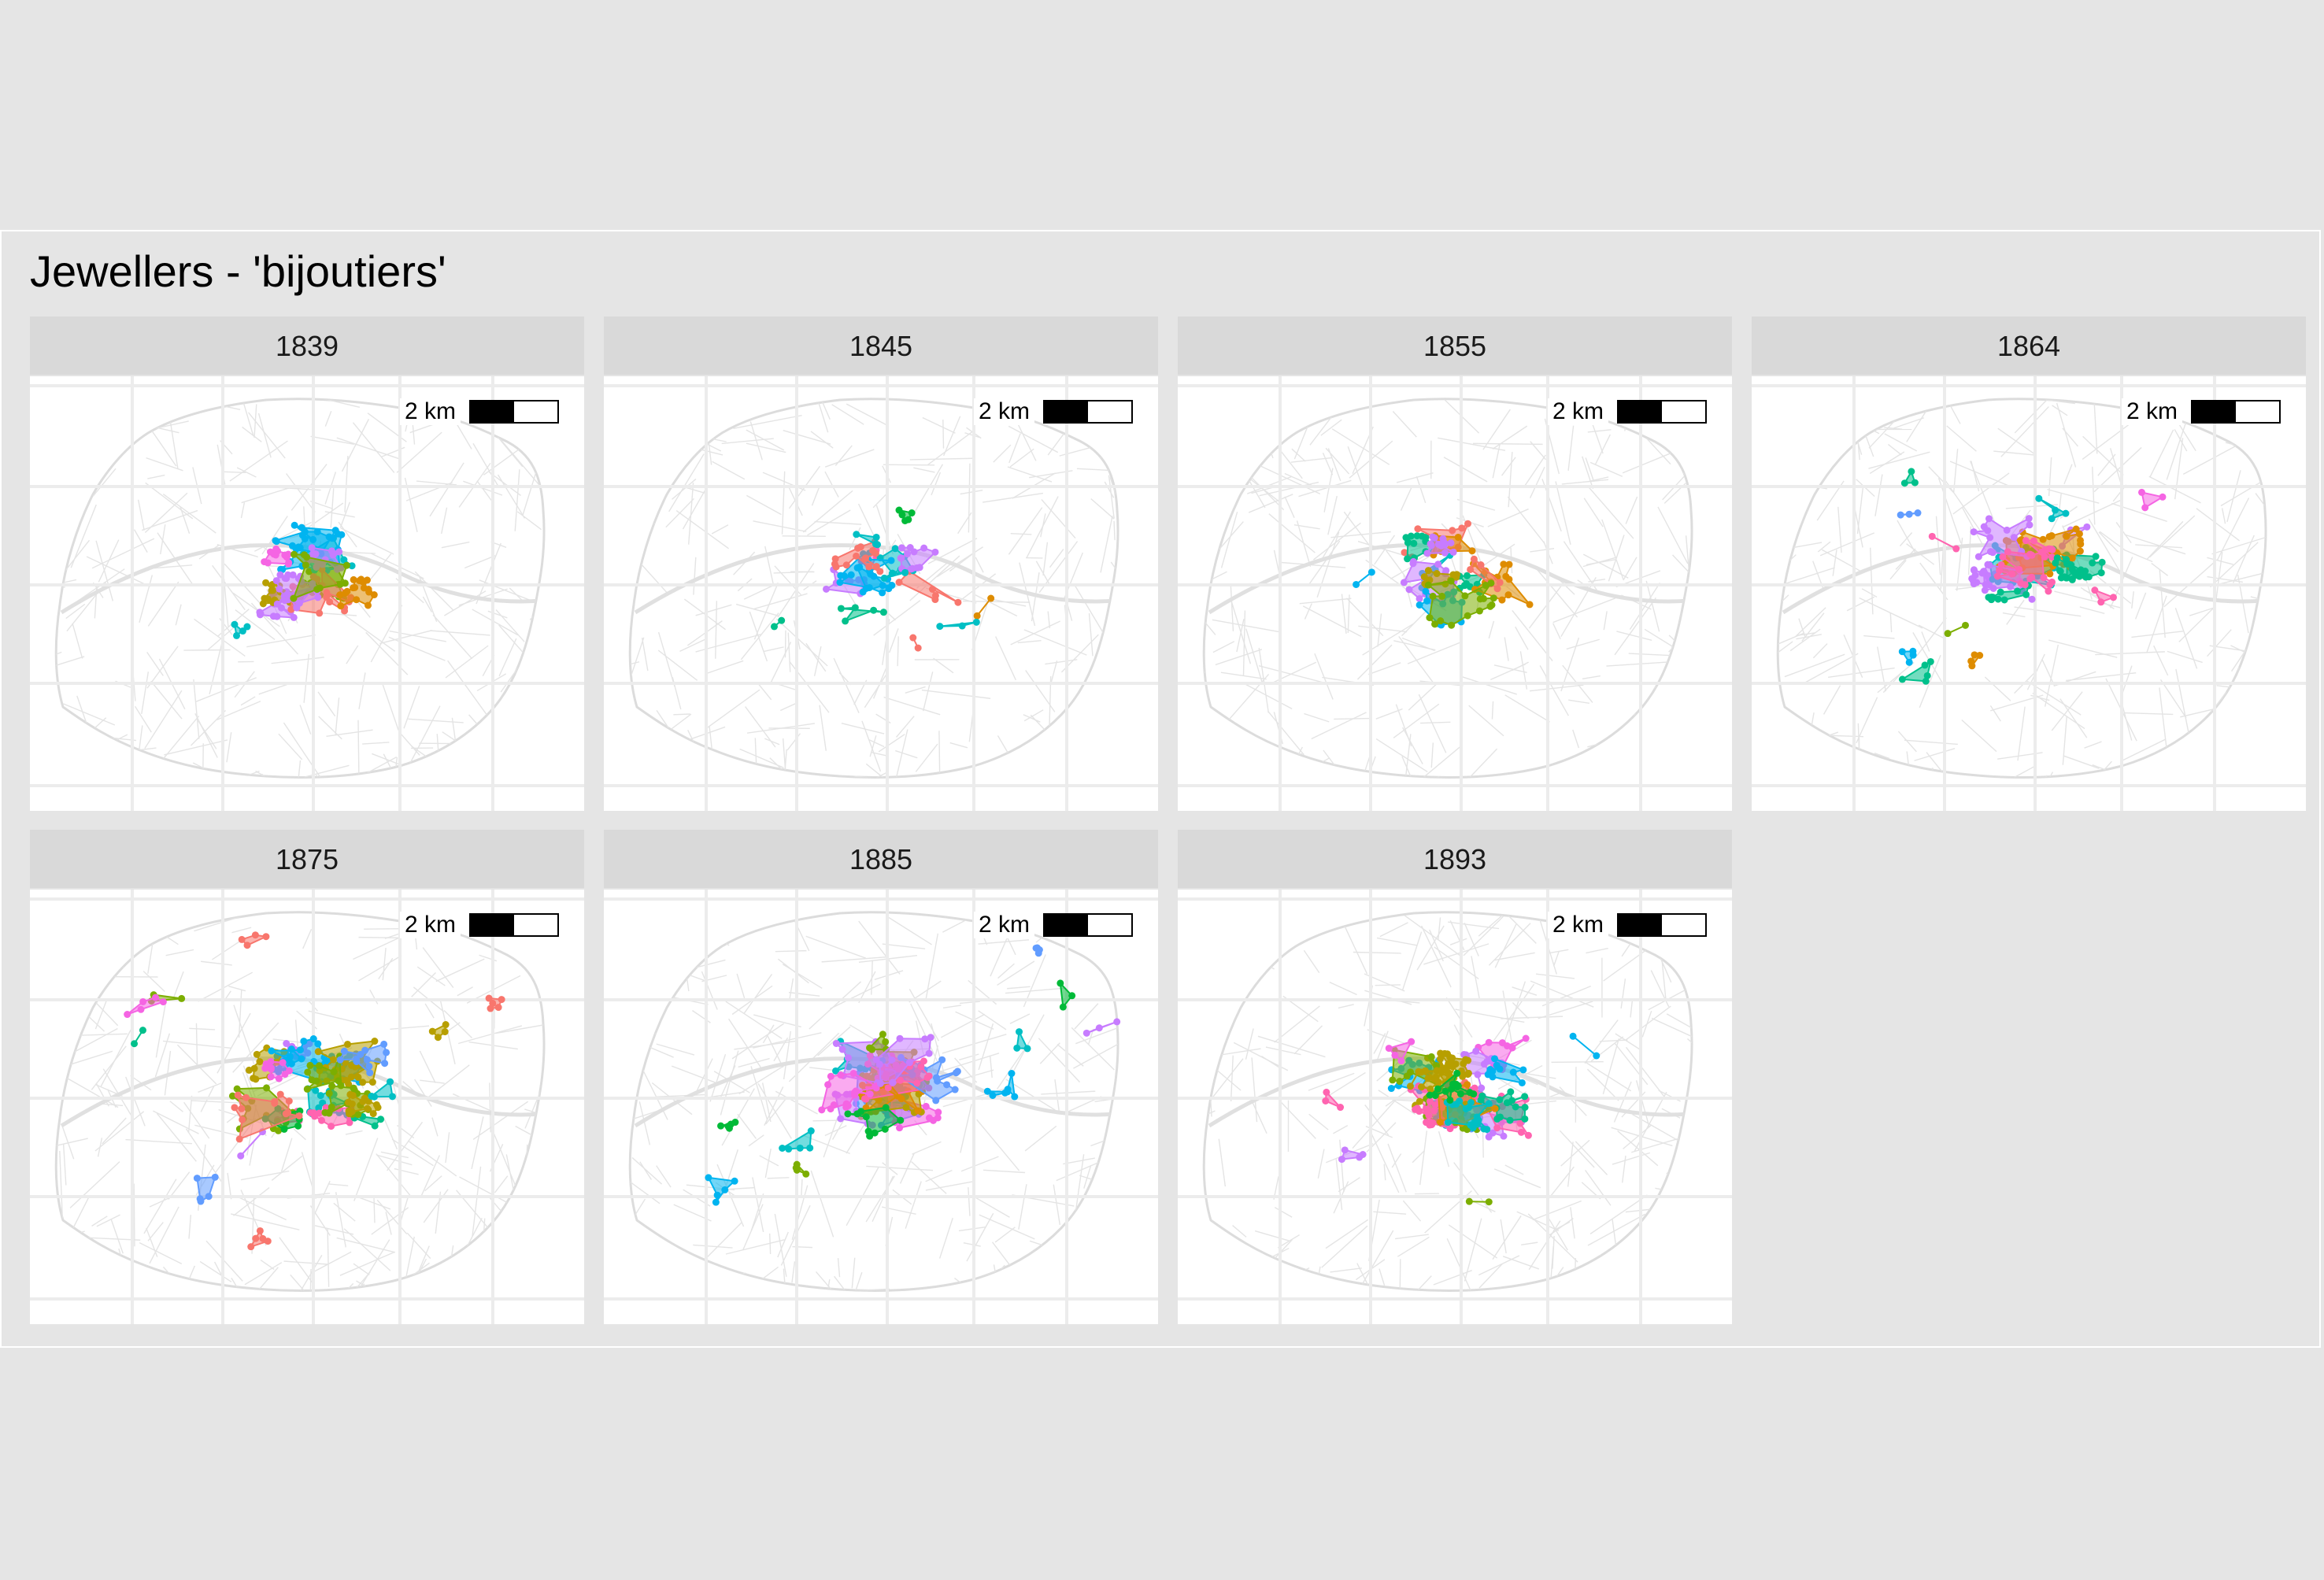 The width and height of the screenshot is (2324, 1580). I want to click on scale-bar-segment, so click(492, 411).